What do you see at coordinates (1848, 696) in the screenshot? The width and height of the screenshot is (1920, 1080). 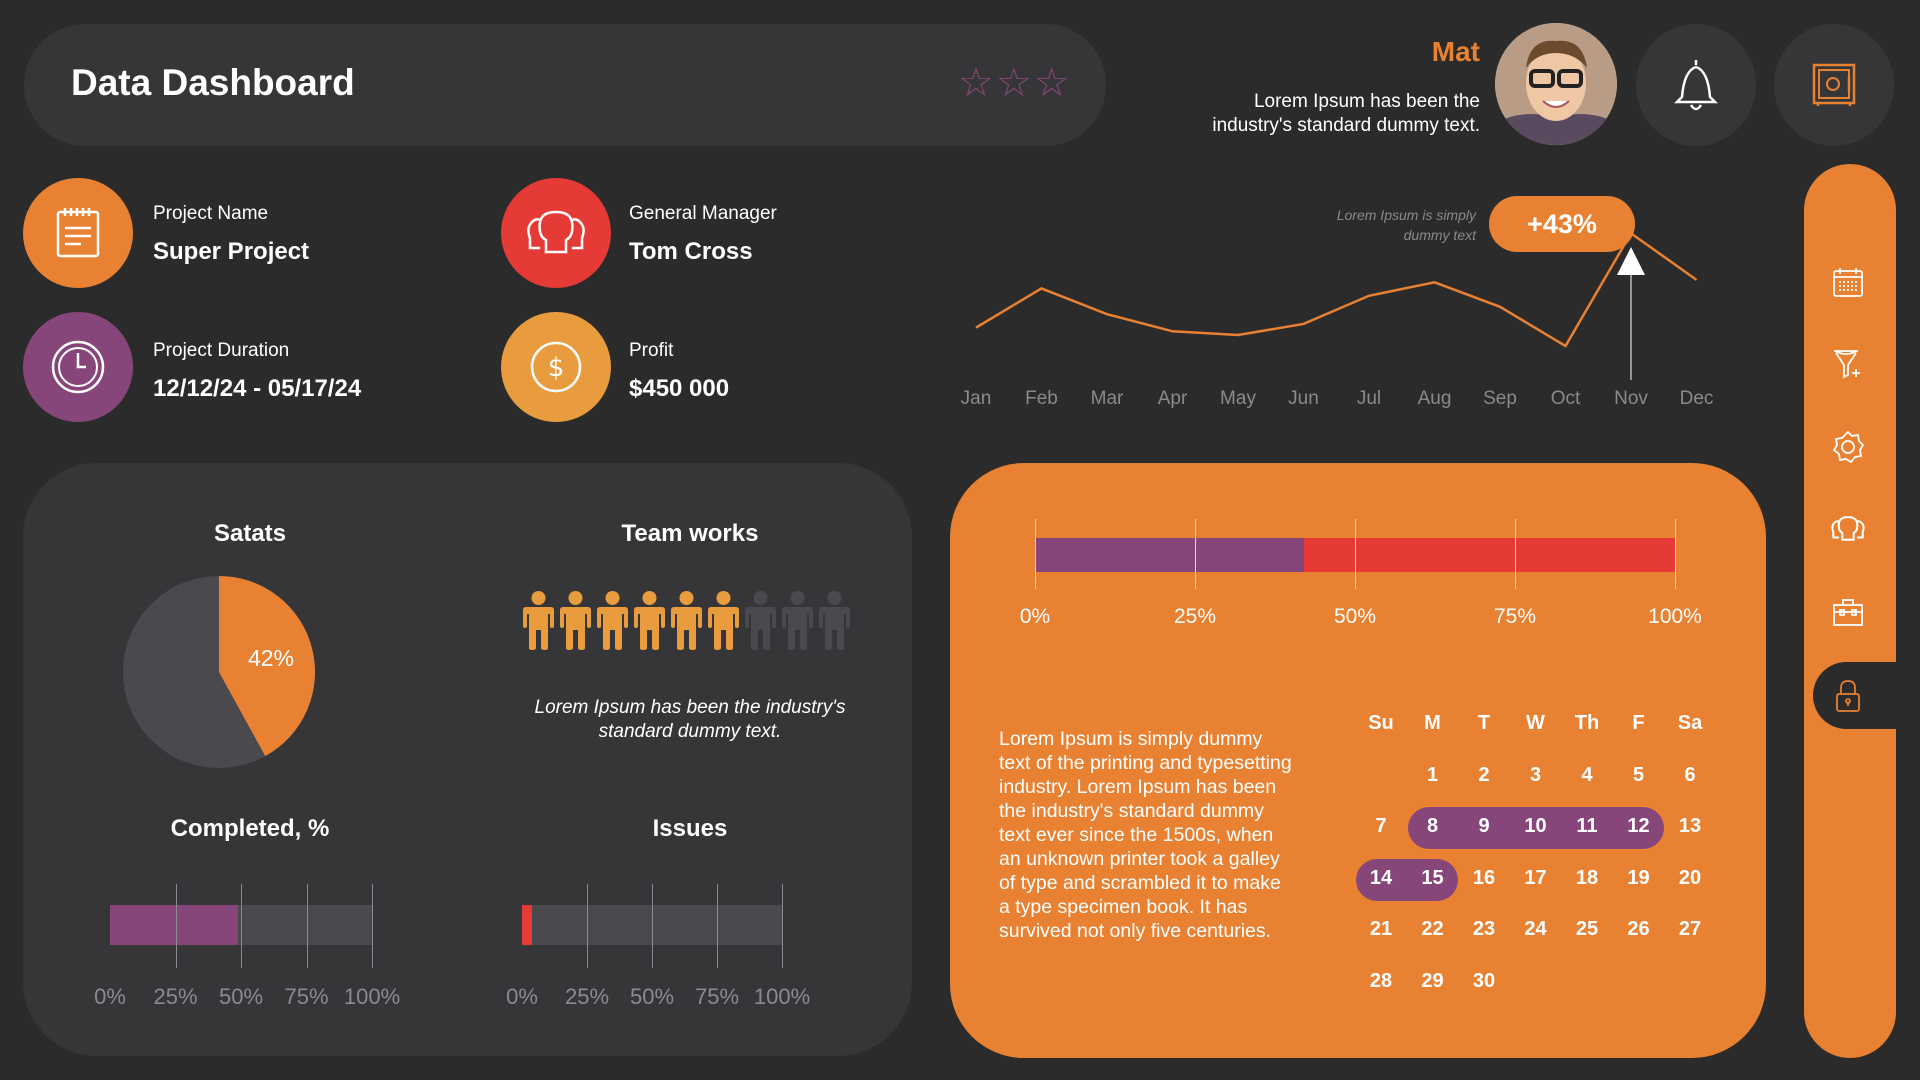 I see `sidebar-item-lock` at bounding box center [1848, 696].